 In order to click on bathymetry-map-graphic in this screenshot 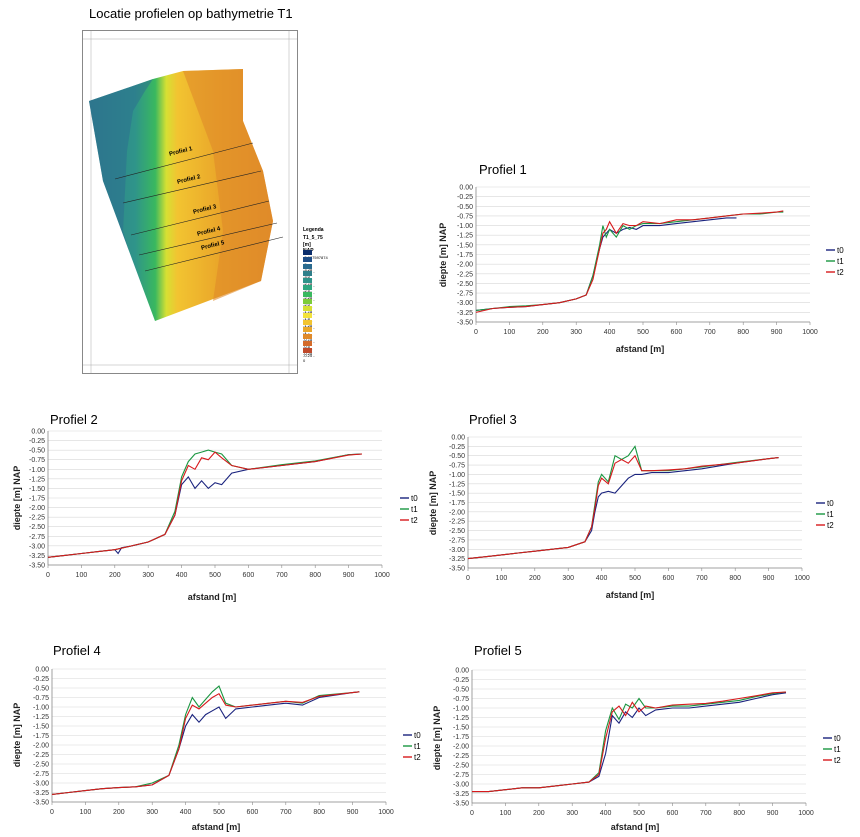, I will do `click(190, 202)`.